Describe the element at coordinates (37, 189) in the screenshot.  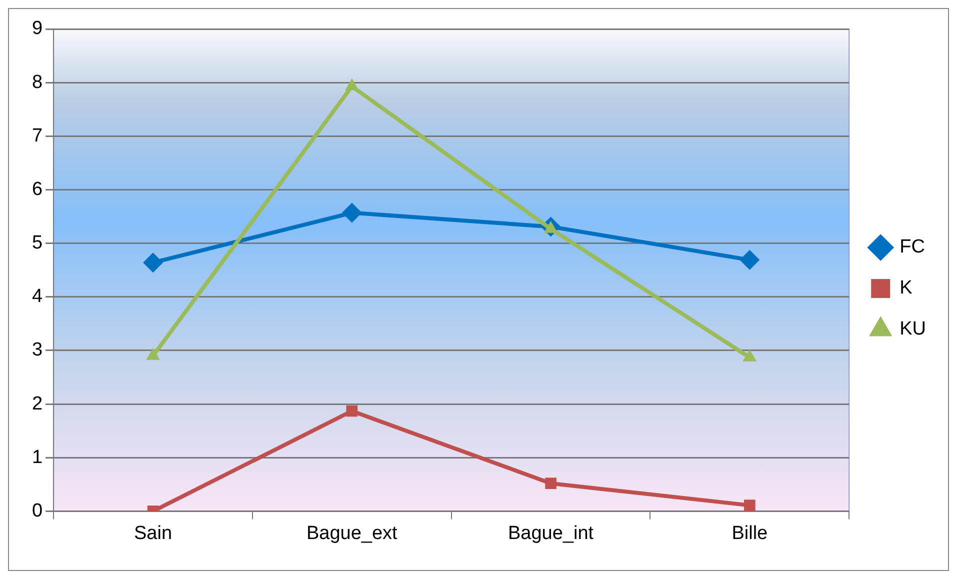
I see `y-tick-label: 6` at that location.